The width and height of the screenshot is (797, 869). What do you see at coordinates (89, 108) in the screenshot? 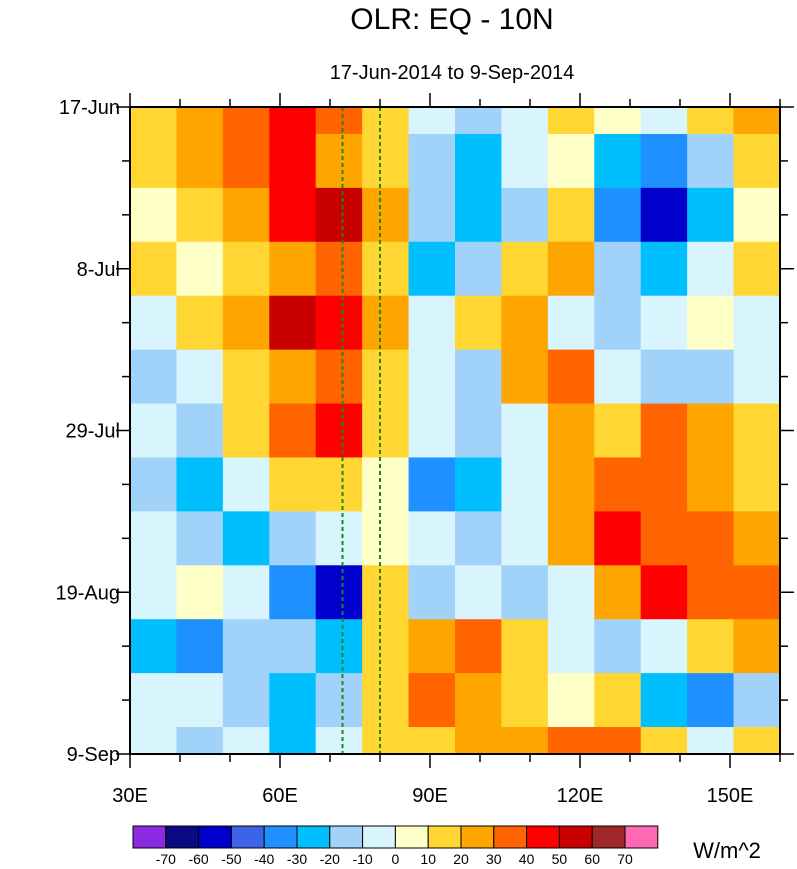
I see `y-tick-label: 17-Jun` at bounding box center [89, 108].